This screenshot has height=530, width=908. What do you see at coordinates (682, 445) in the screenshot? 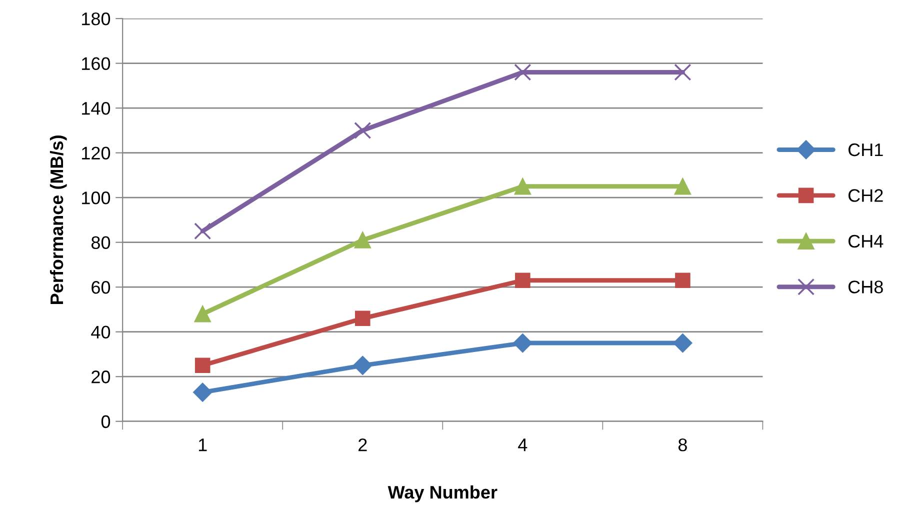
I see `x-tick-label: 8` at bounding box center [682, 445].